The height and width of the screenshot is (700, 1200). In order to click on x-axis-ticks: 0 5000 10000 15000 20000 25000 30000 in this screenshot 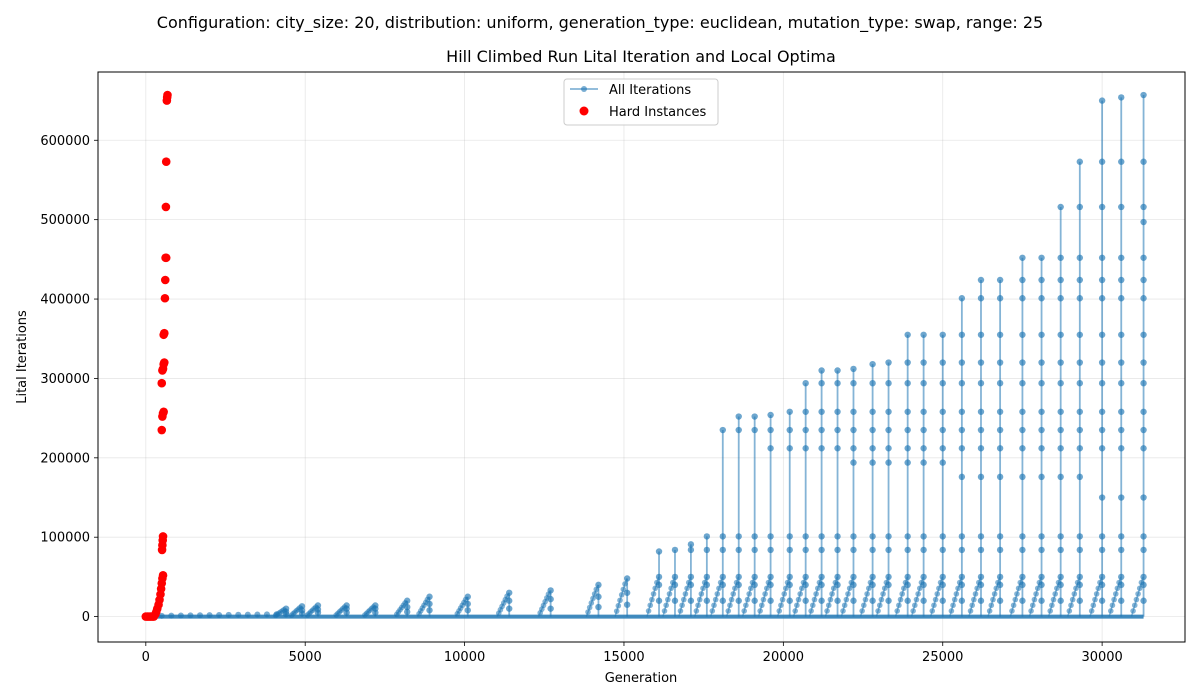, I will do `click(632, 653)`.